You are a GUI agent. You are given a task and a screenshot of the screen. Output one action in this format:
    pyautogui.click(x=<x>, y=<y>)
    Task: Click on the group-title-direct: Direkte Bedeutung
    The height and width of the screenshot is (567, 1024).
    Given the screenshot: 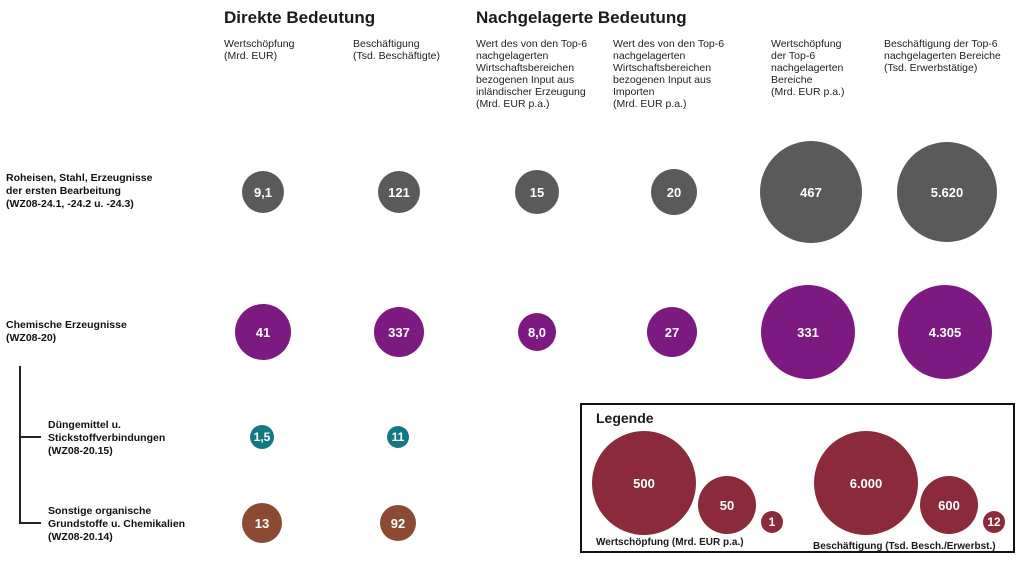 What is the action you would take?
    pyautogui.click(x=300, y=17)
    